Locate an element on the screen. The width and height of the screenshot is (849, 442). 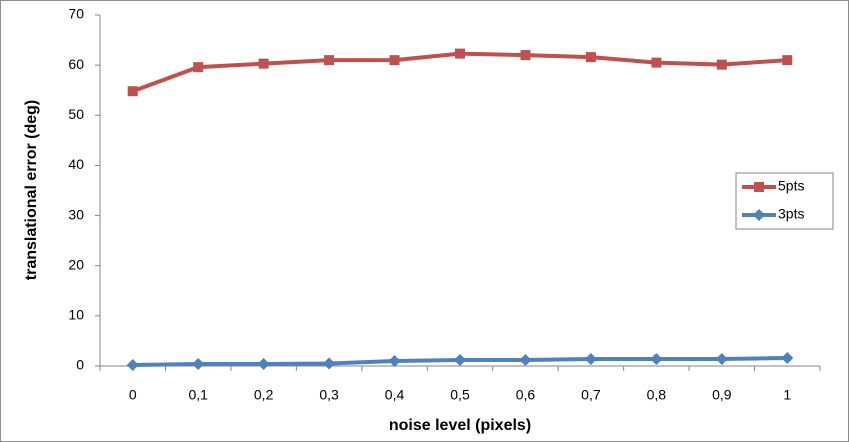
x-axis-label: noise level (pixels) is located at coordinates (460, 425).